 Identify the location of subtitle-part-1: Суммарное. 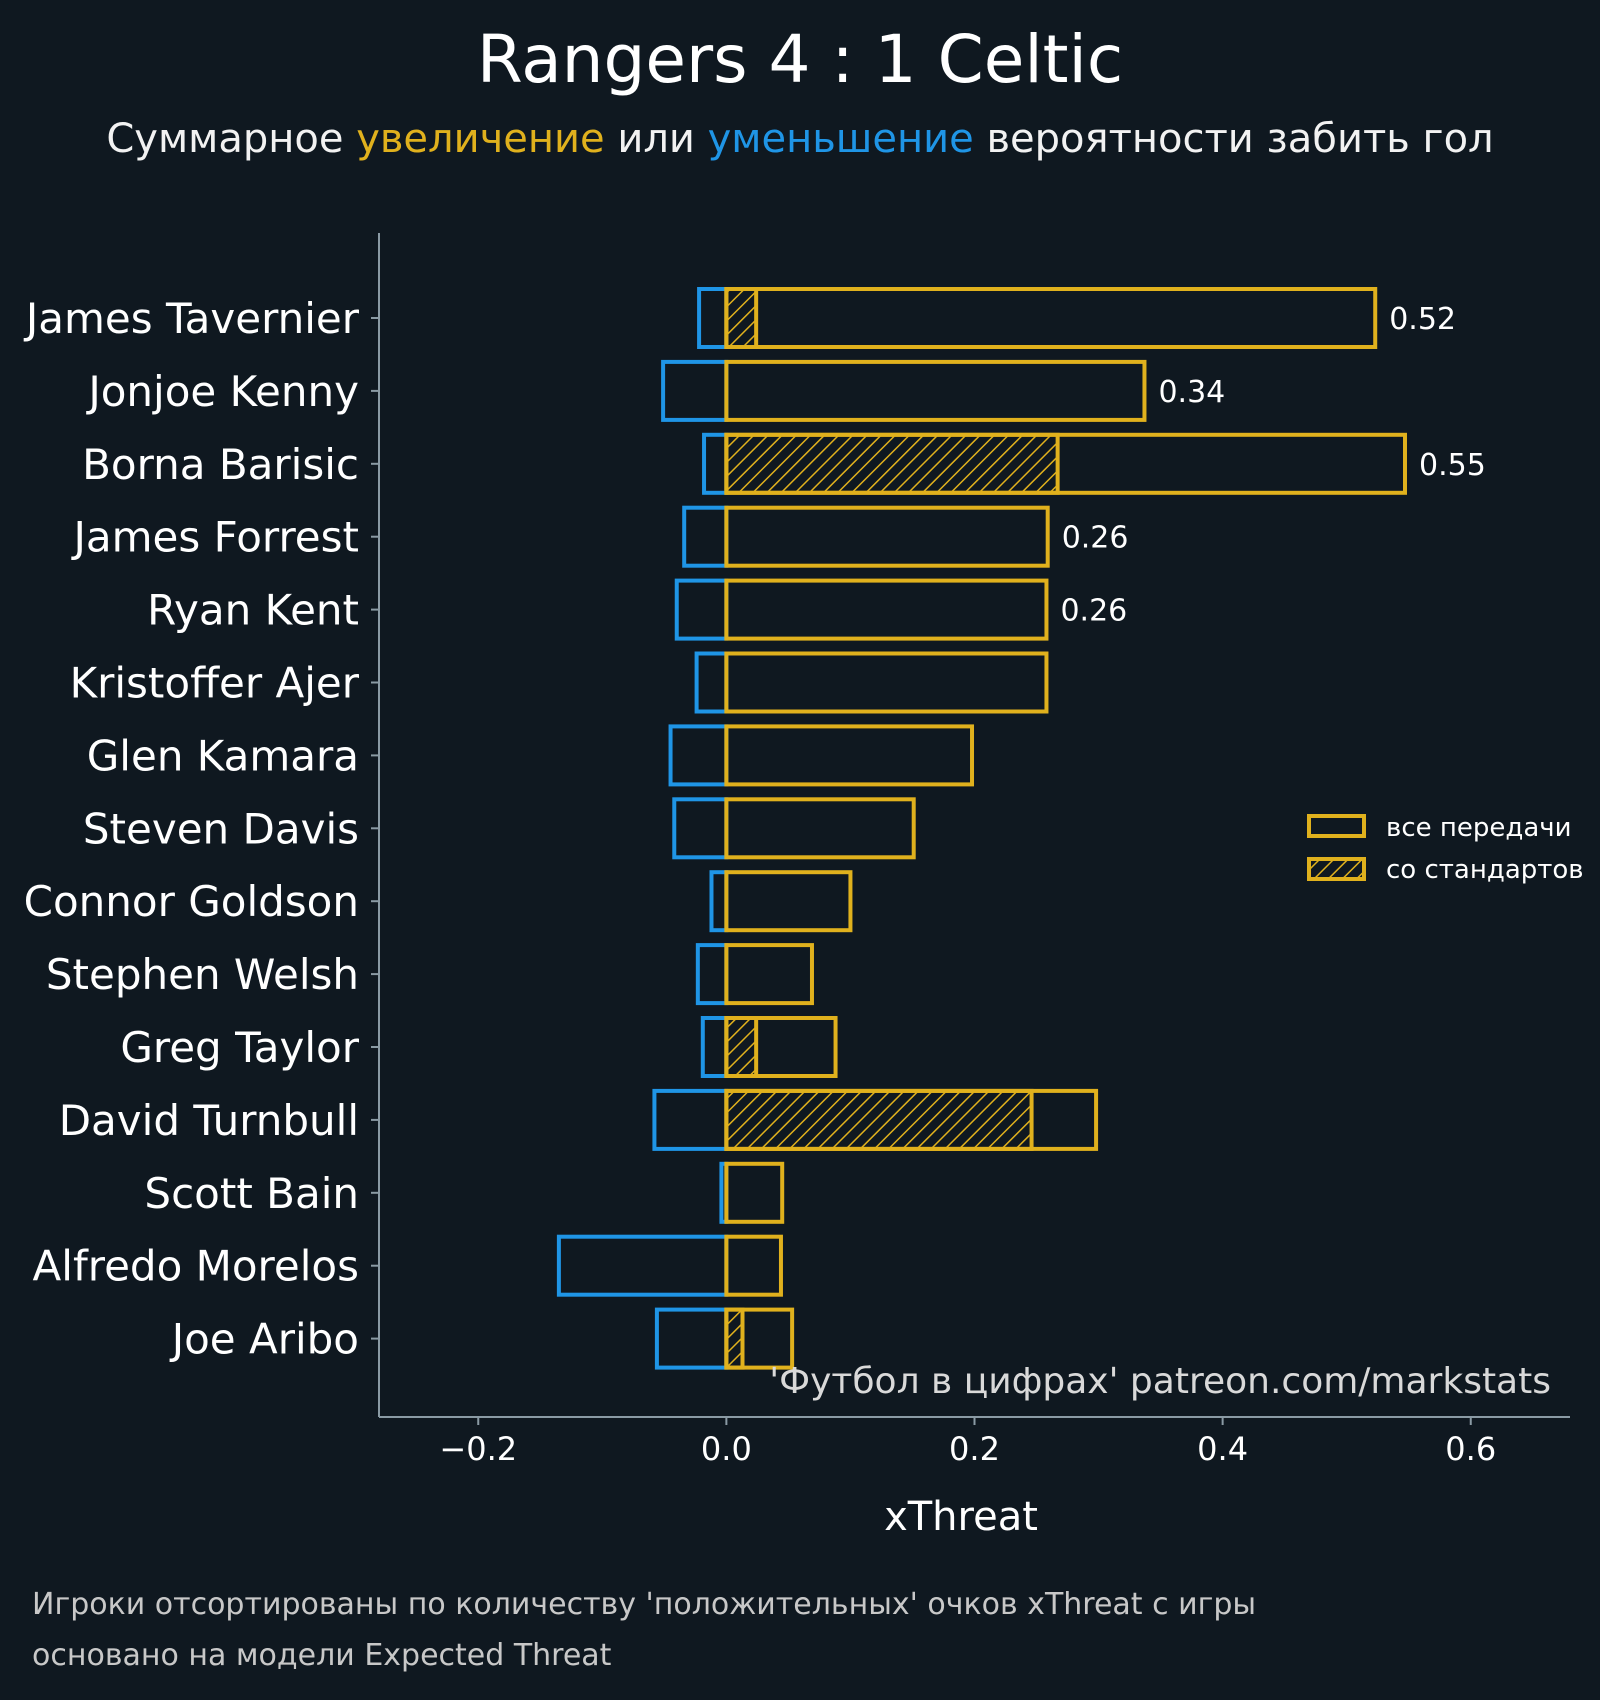
(231, 139).